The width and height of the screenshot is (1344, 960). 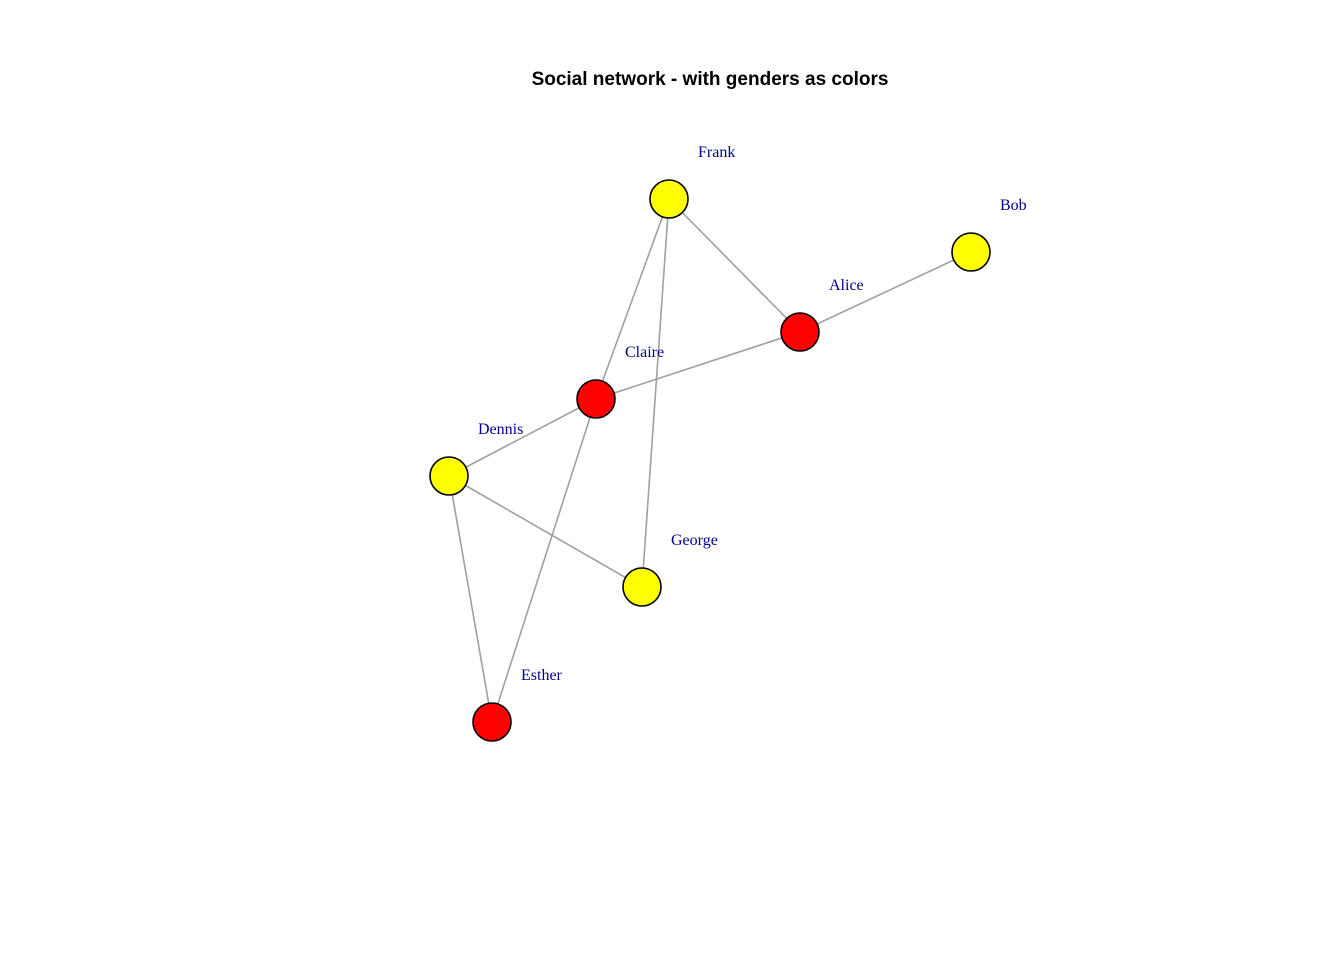 I want to click on node-label-frank: Frank, so click(x=716, y=152).